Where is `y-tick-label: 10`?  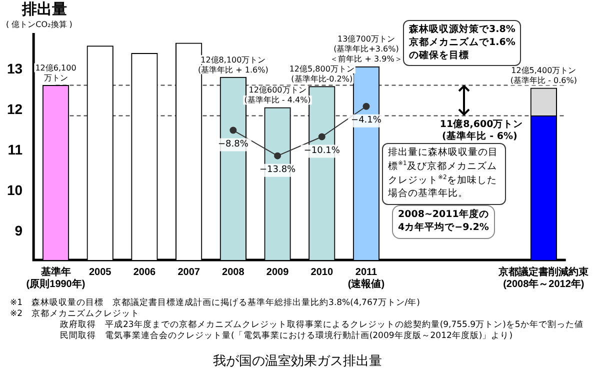
y-tick-label: 10 is located at coordinates (14, 190).